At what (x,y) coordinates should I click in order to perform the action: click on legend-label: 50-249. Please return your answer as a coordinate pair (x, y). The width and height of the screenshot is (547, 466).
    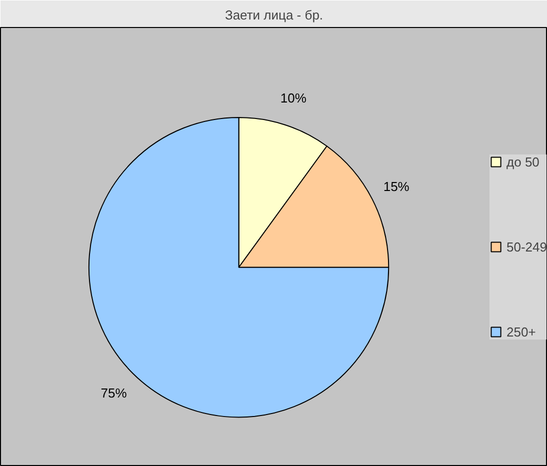
    Looking at the image, I should click on (526, 246).